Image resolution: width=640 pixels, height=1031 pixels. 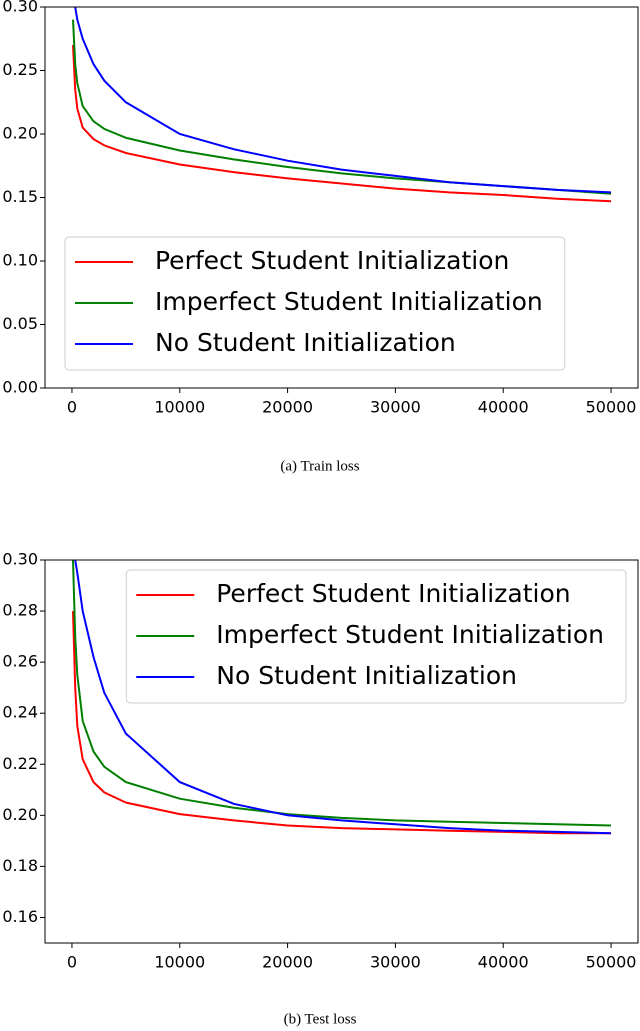 I want to click on y-tick-label: 0.05, so click(x=20, y=323).